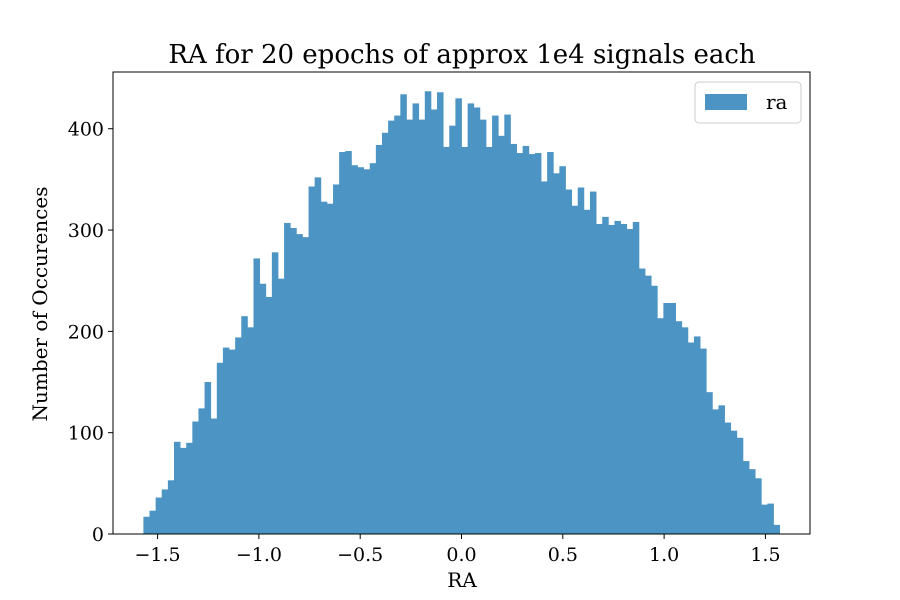  I want to click on legend-label-ra: ra, so click(777, 102).